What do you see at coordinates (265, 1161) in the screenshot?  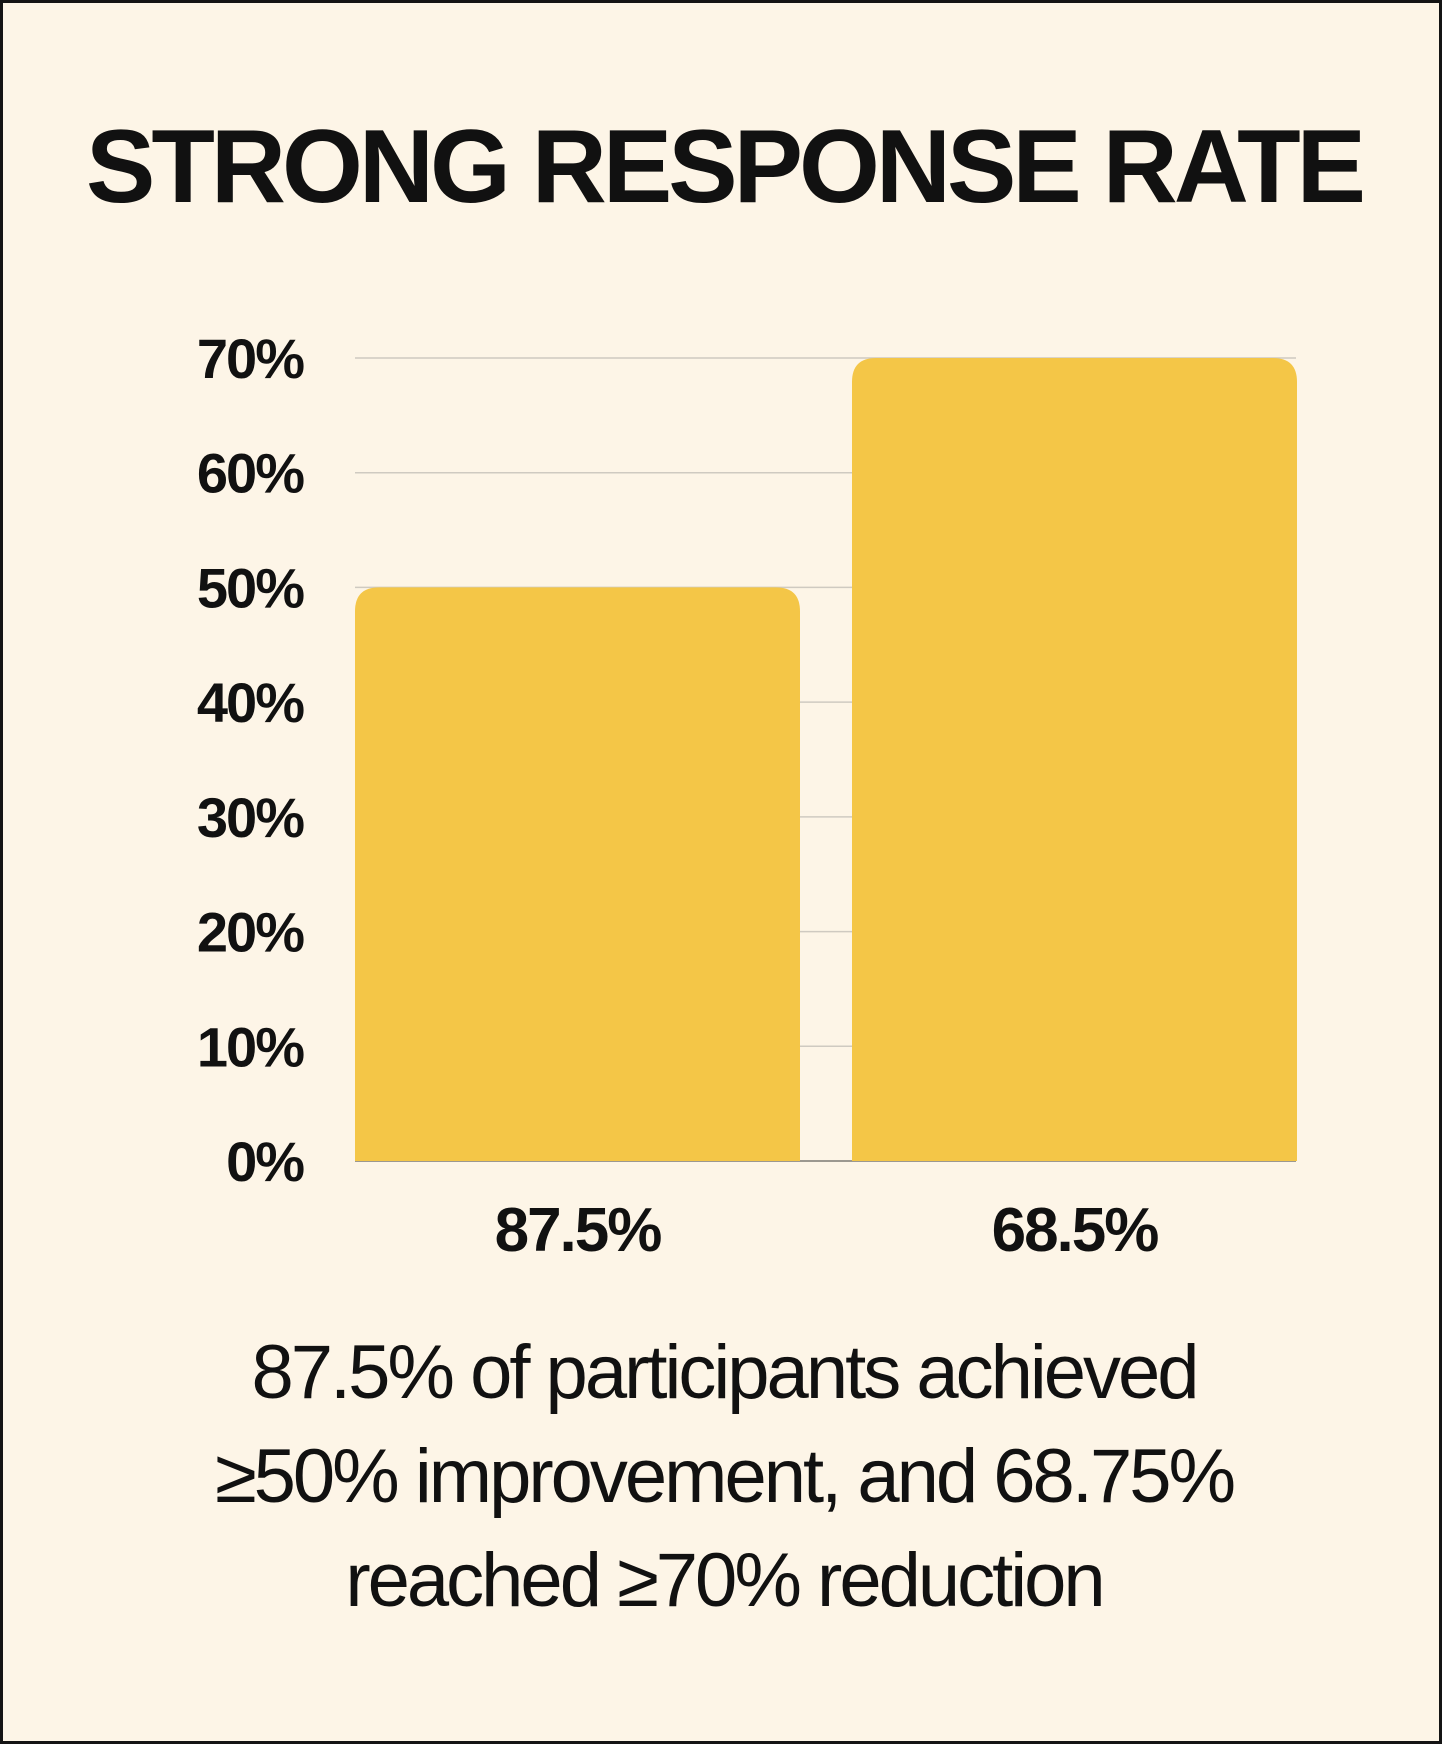 I see `y-tick-label: 0%` at bounding box center [265, 1161].